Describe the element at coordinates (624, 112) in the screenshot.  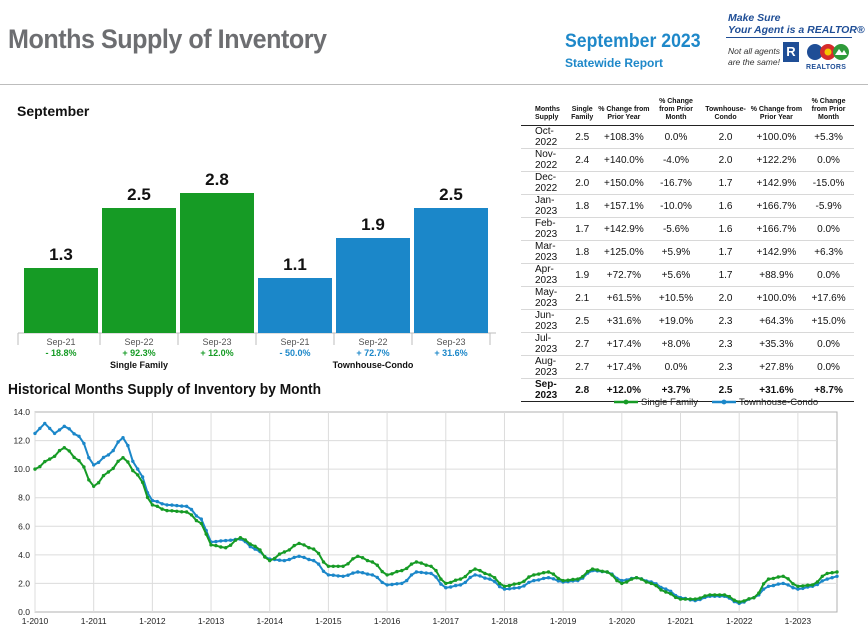
I see `table-header-cell: % Change from Prior Year` at that location.